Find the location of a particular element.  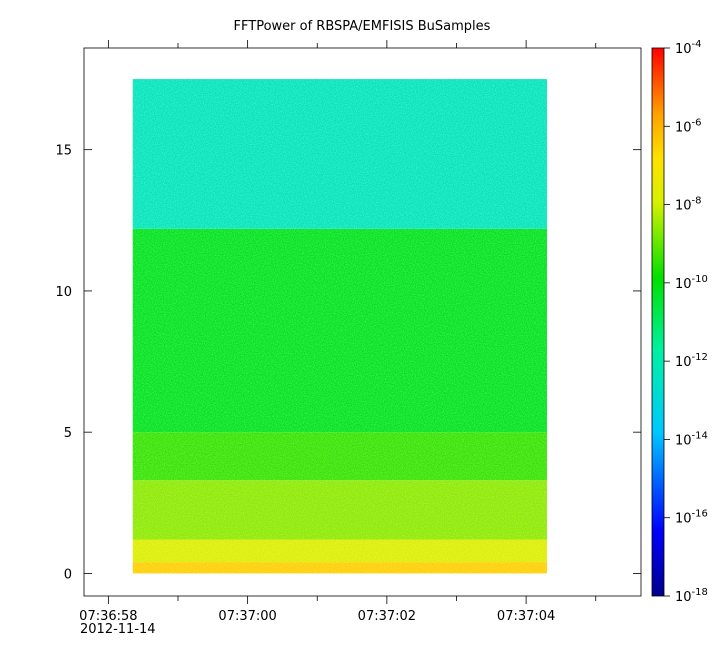

colorbar-tick-label: 10⁻⁸ is located at coordinates (688, 205).